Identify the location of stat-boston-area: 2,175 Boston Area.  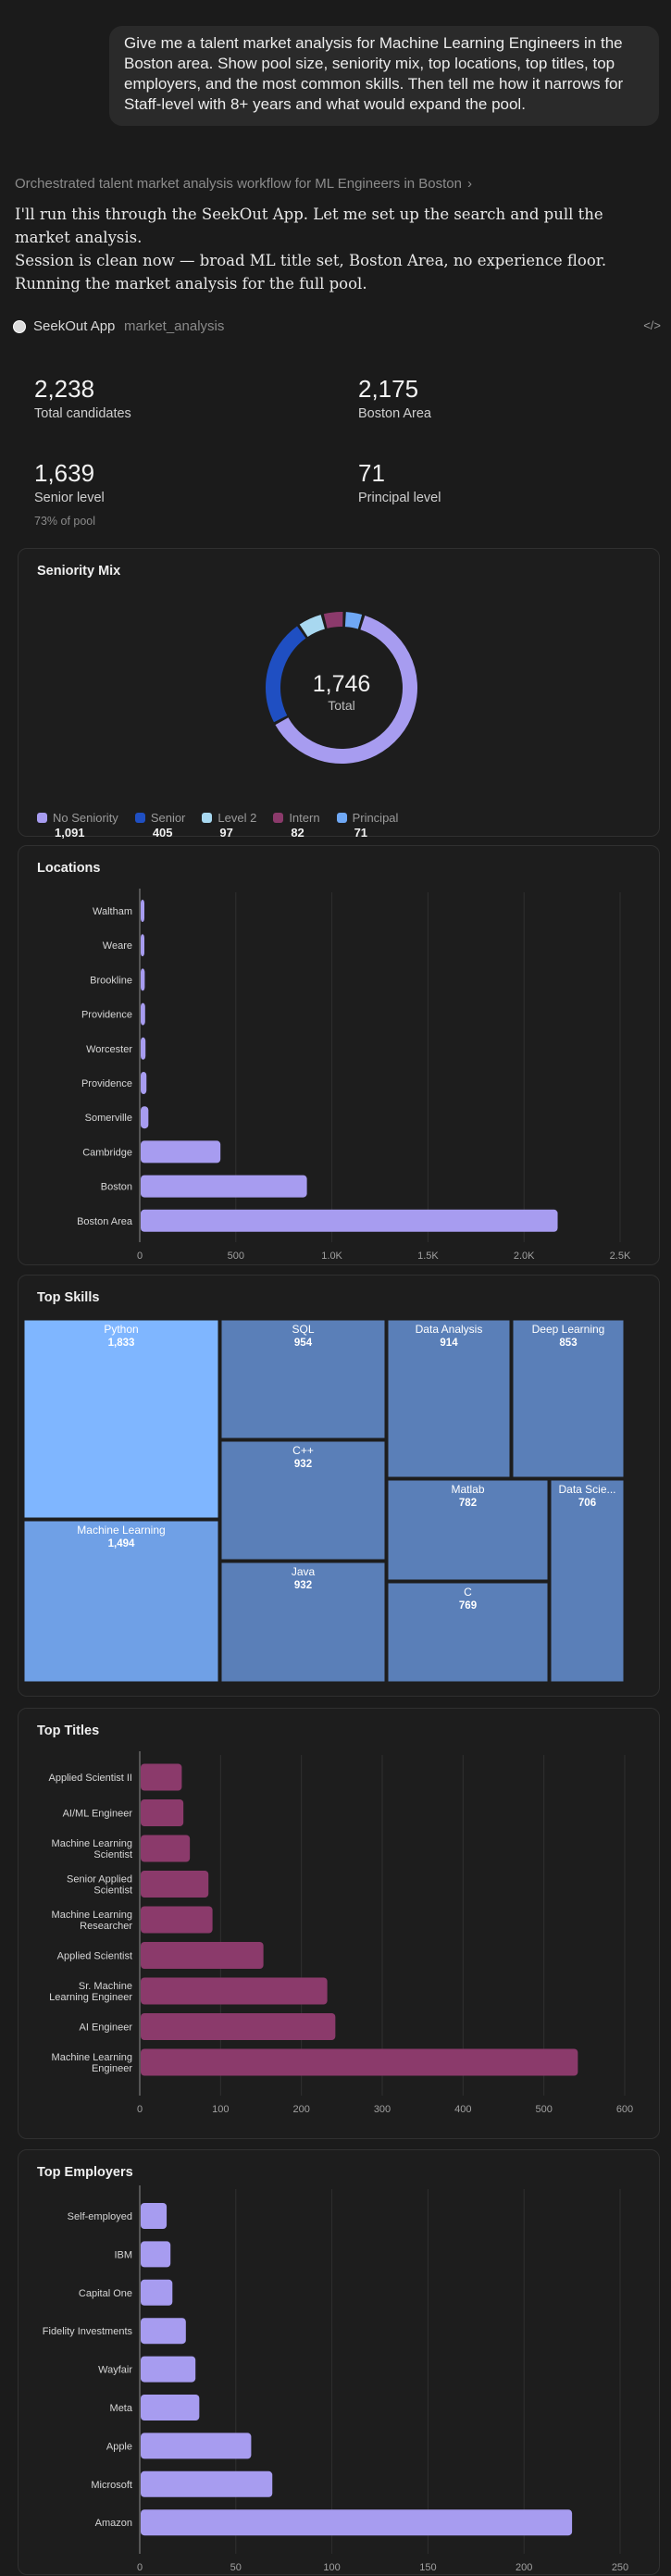
(394, 398).